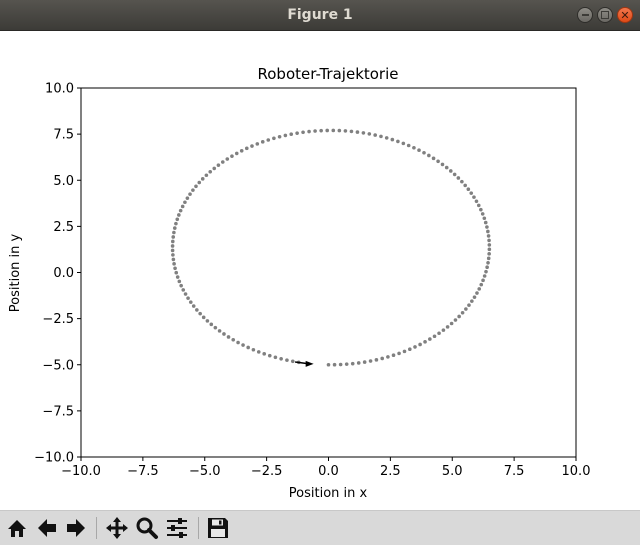  What do you see at coordinates (58, 365) in the screenshot?
I see `y-tick-label: −5.0` at bounding box center [58, 365].